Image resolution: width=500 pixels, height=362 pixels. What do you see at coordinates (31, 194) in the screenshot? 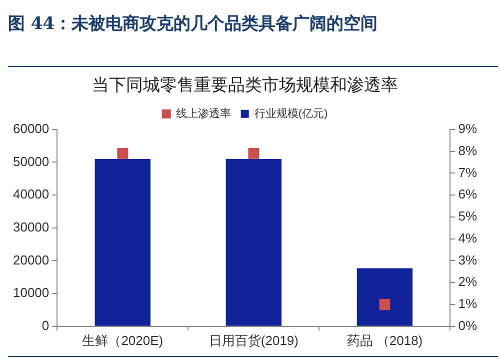
I see `y-tick-label: 40000` at bounding box center [31, 194].